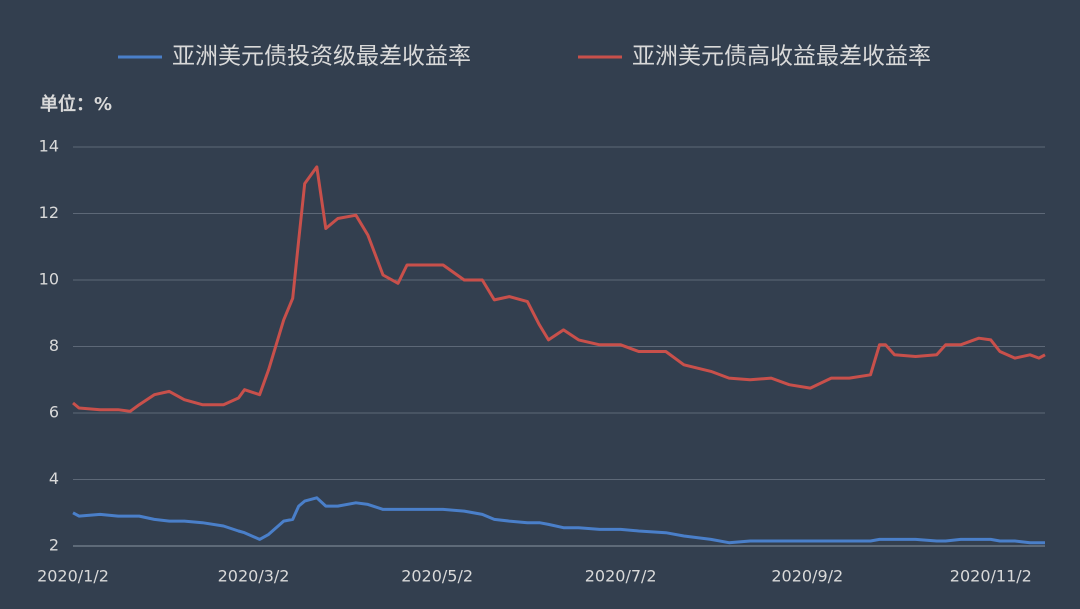  I want to click on y-tick-label: 4, so click(54, 478).